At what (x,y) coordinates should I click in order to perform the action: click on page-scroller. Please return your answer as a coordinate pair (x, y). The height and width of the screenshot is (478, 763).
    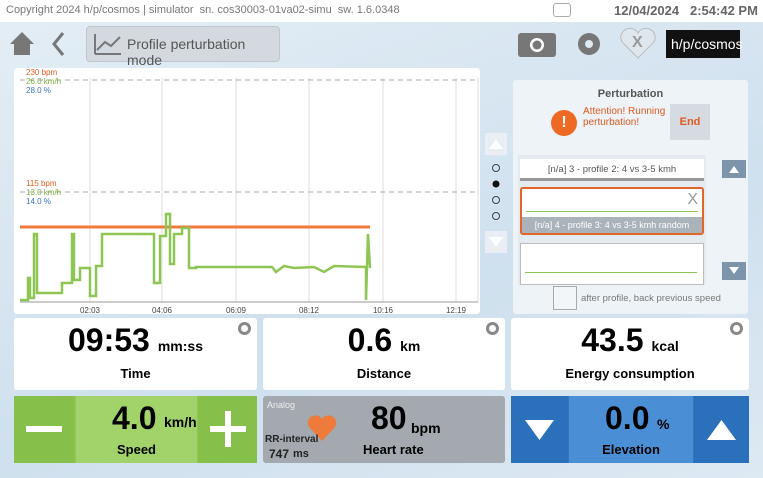
    Looking at the image, I should click on (496, 193).